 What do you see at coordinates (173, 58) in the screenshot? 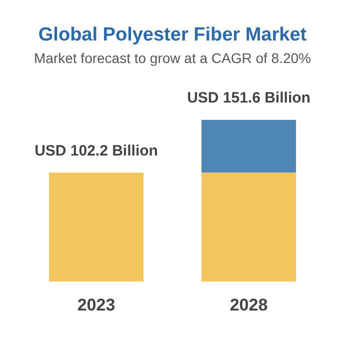
I see `chart-subtitle: Market forecast to grow at a CAGR of 8.20%` at bounding box center [173, 58].